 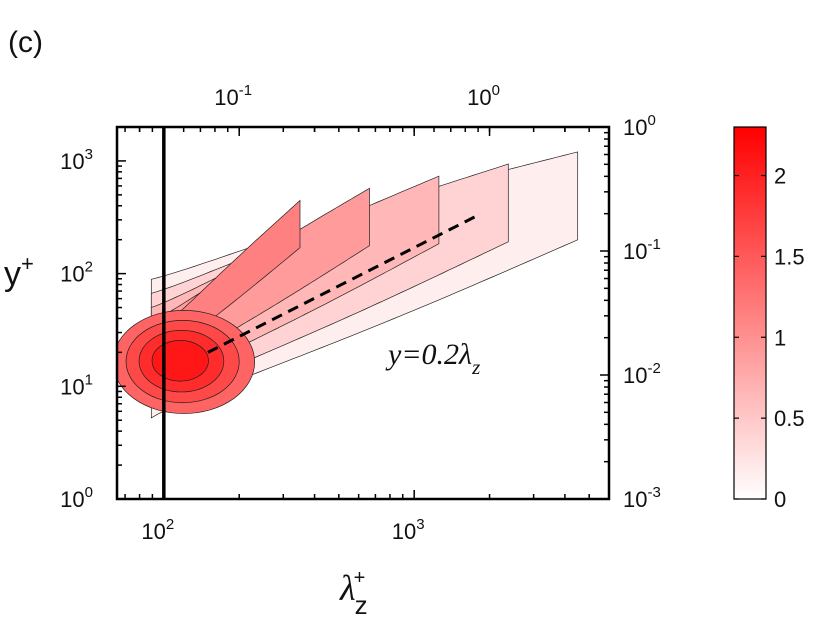 I want to click on colorbar-ticks: 0 0.5 1 1.5 2, so click(x=769, y=338).